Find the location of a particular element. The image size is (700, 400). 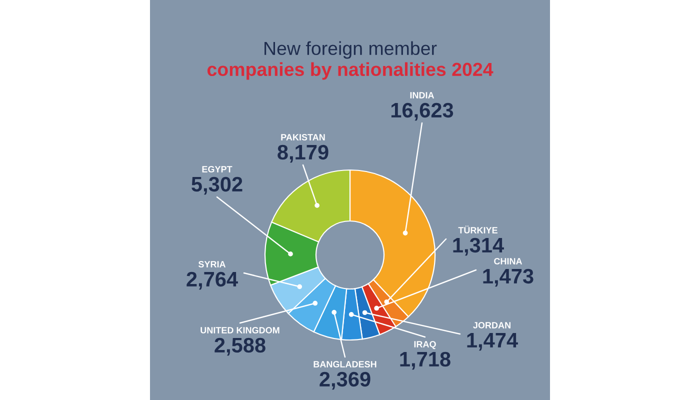

slice-label: BANGLADESH is located at coordinates (345, 364).